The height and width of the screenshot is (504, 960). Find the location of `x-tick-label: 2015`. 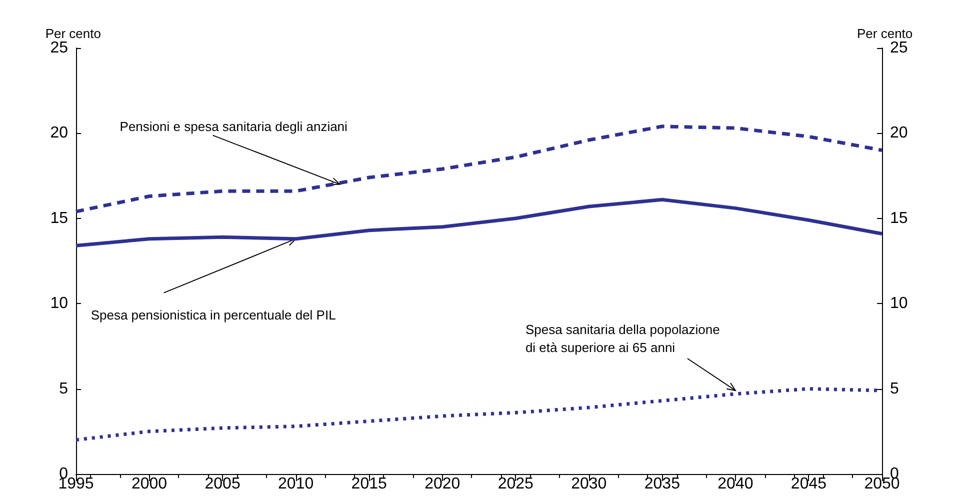

x-tick-label: 2015 is located at coordinates (369, 484).